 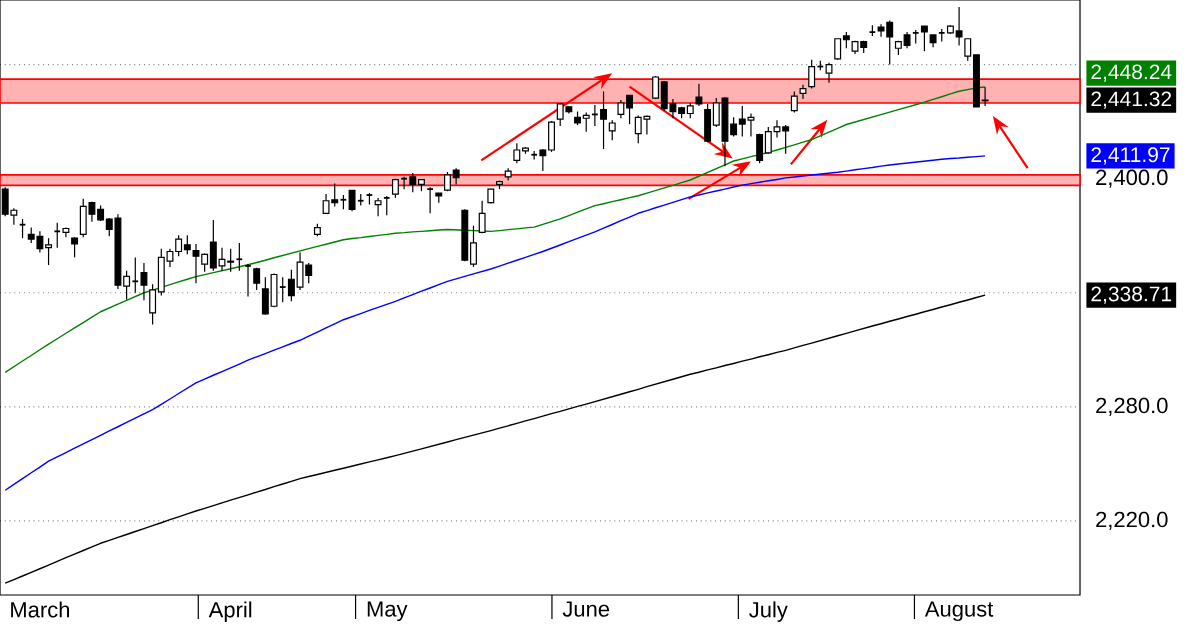 I want to click on x-tick-label: May, so click(x=387, y=611).